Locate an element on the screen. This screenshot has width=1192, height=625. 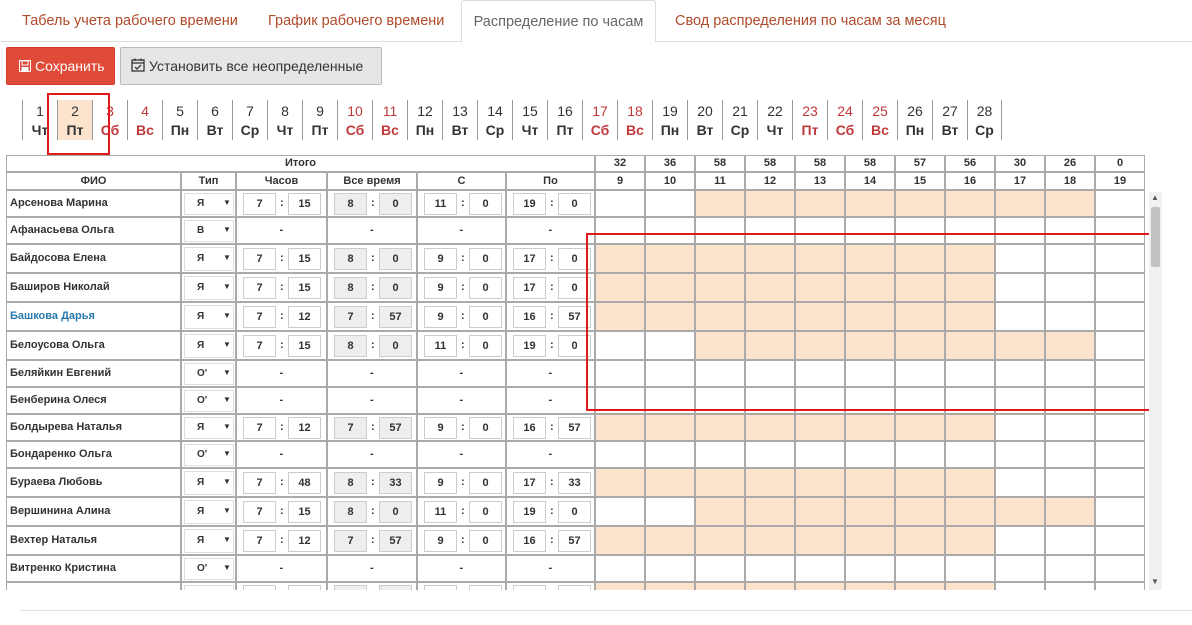
all-time-m: 33 is located at coordinates (395, 482).